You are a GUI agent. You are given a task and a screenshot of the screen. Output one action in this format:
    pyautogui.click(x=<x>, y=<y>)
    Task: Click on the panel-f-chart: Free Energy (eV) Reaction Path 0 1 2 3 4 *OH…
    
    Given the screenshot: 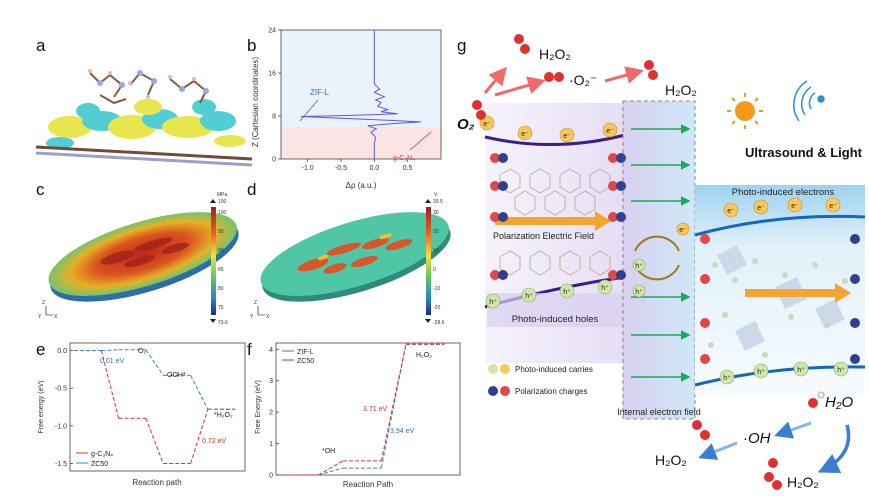 What is the action you would take?
    pyautogui.click(x=358, y=415)
    